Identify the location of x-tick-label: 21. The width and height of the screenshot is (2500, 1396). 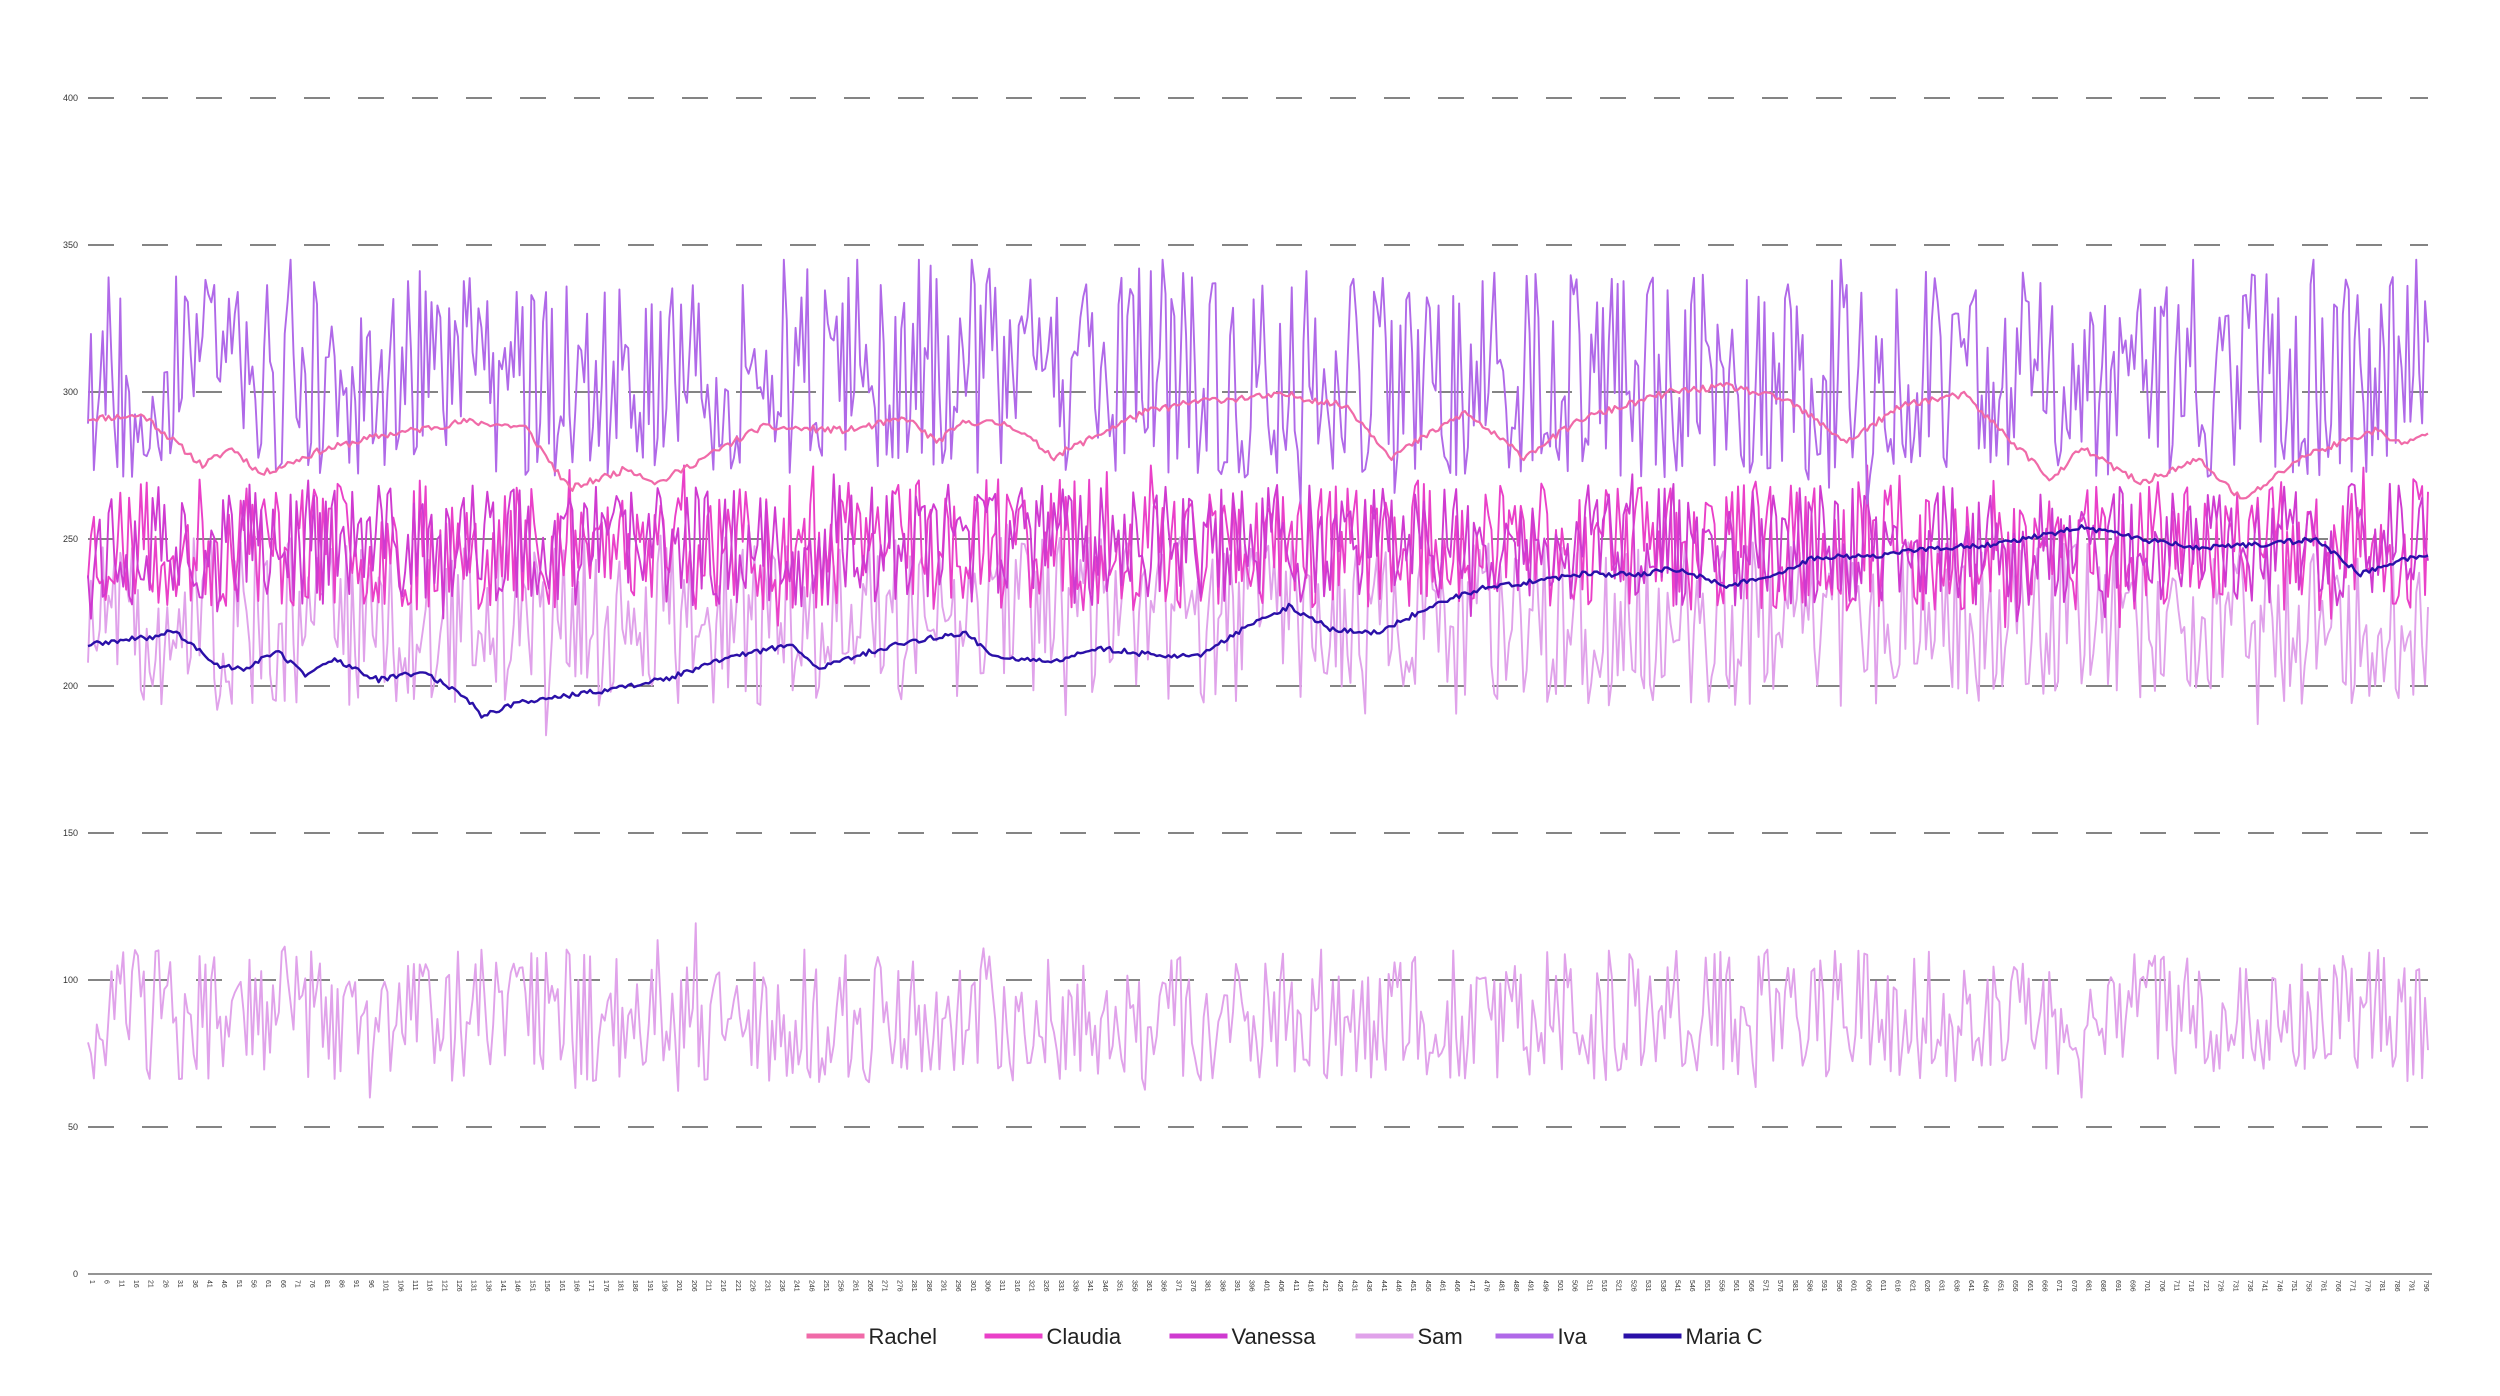
(150, 1284).